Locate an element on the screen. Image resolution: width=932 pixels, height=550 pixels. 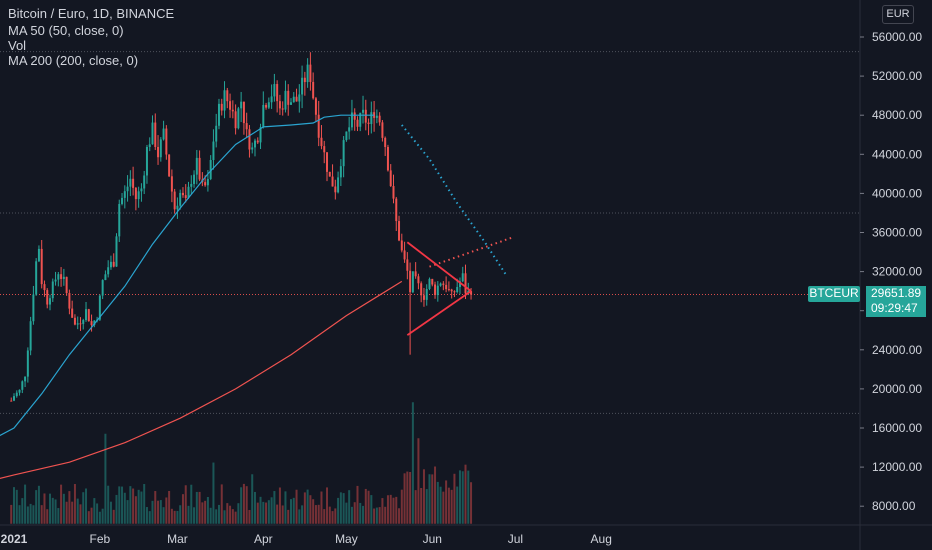
y-tick-label: 44000.00 is located at coordinates (897, 154).